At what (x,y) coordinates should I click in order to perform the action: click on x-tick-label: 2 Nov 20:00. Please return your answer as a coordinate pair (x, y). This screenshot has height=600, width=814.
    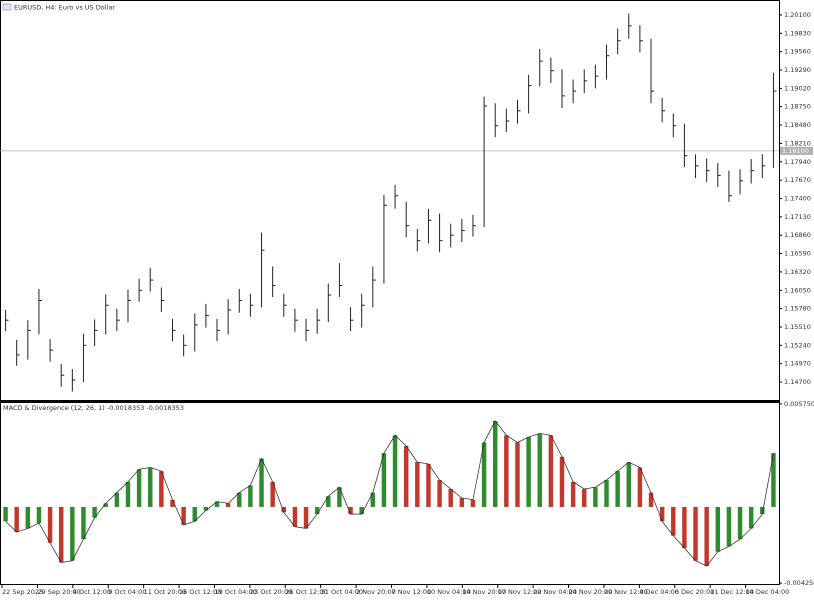
    Looking at the image, I should click on (376, 592).